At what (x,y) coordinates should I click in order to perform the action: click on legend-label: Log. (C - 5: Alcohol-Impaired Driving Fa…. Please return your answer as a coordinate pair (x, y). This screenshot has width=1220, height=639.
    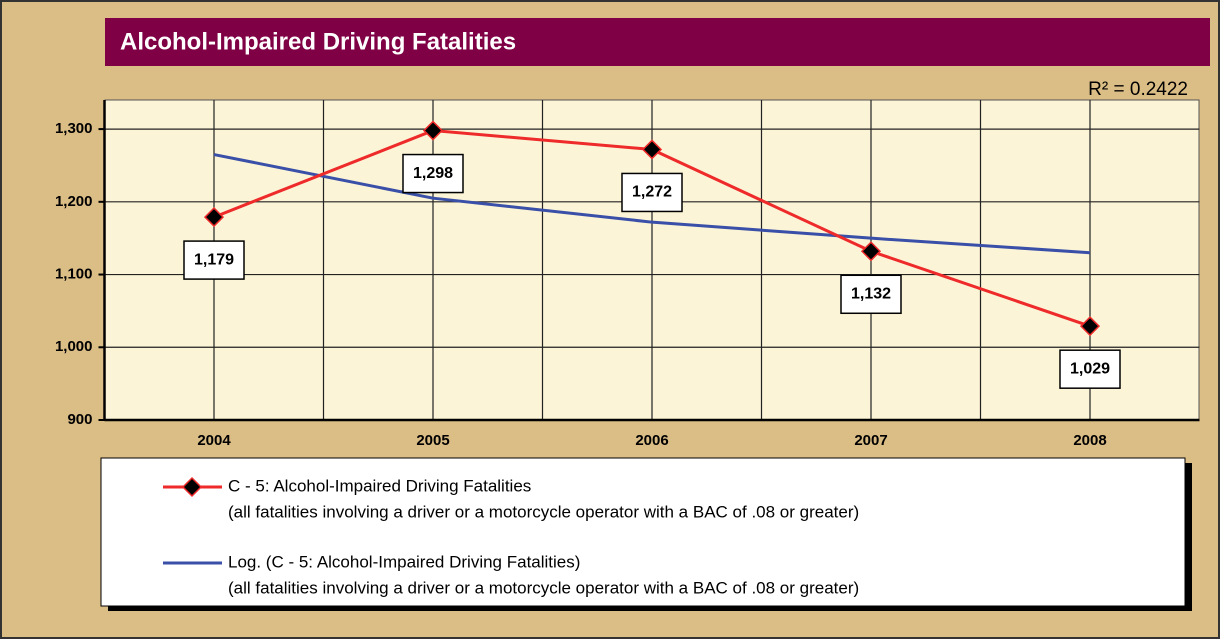
    Looking at the image, I should click on (404, 561).